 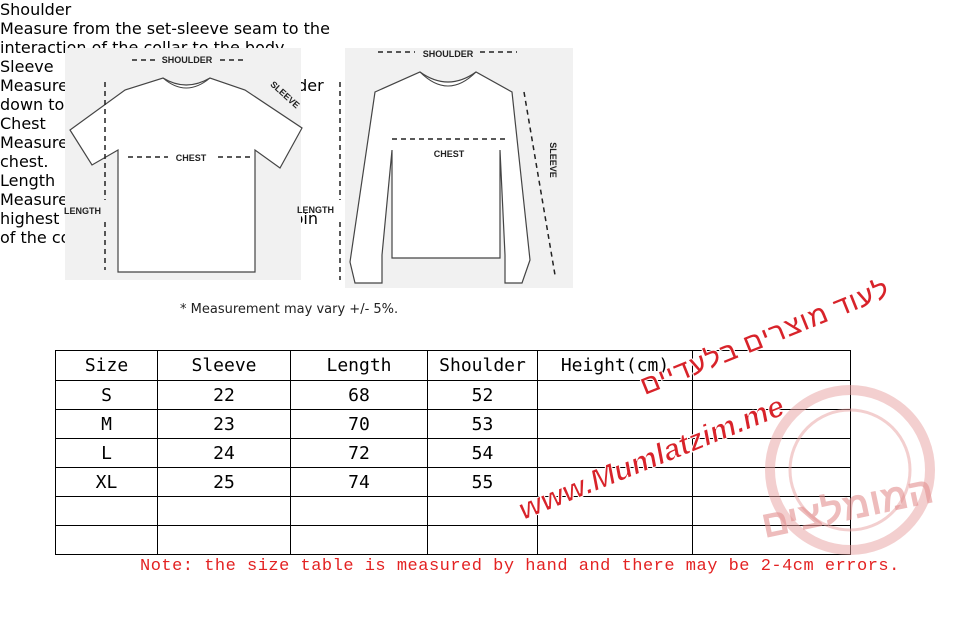 What do you see at coordinates (482, 365) in the screenshot?
I see `header-cell: Shoulder` at bounding box center [482, 365].